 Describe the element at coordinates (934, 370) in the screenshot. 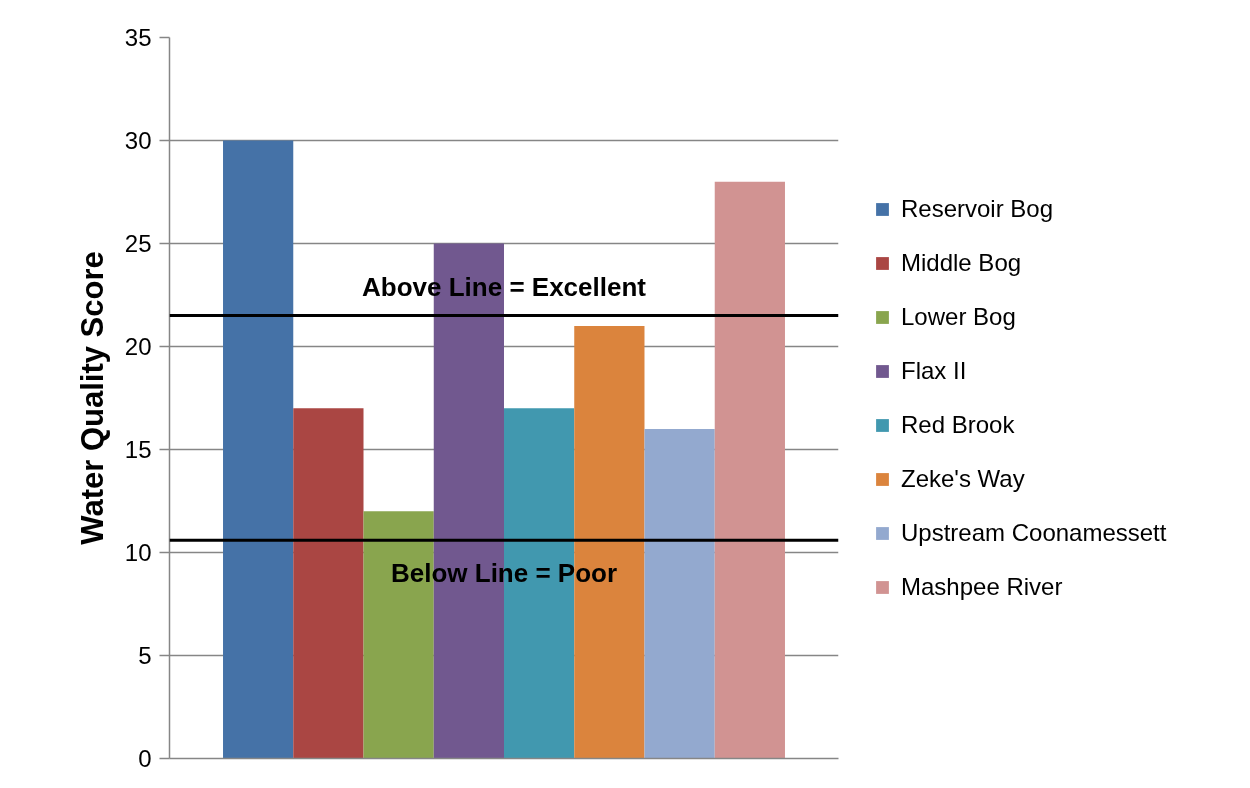

I see `legend-label: Flax II` at that location.